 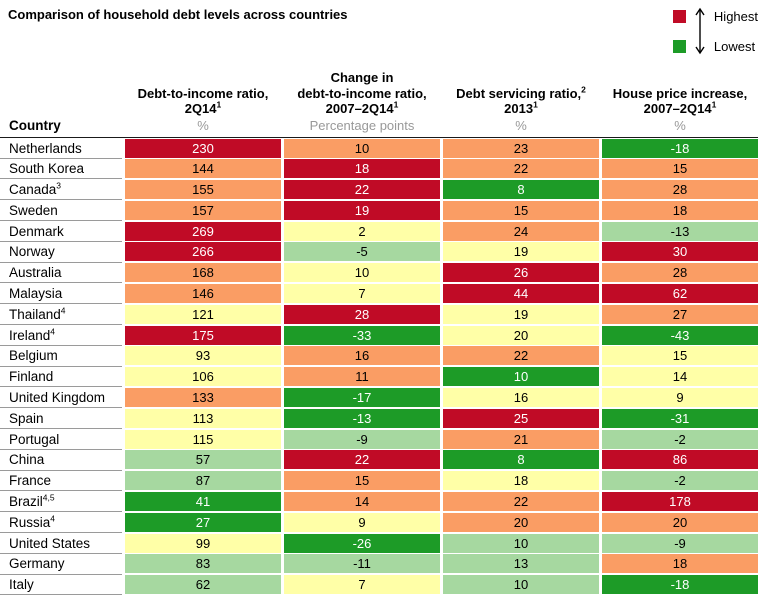 I want to click on column-header-line: 2007–2Q141, so click(x=680, y=107).